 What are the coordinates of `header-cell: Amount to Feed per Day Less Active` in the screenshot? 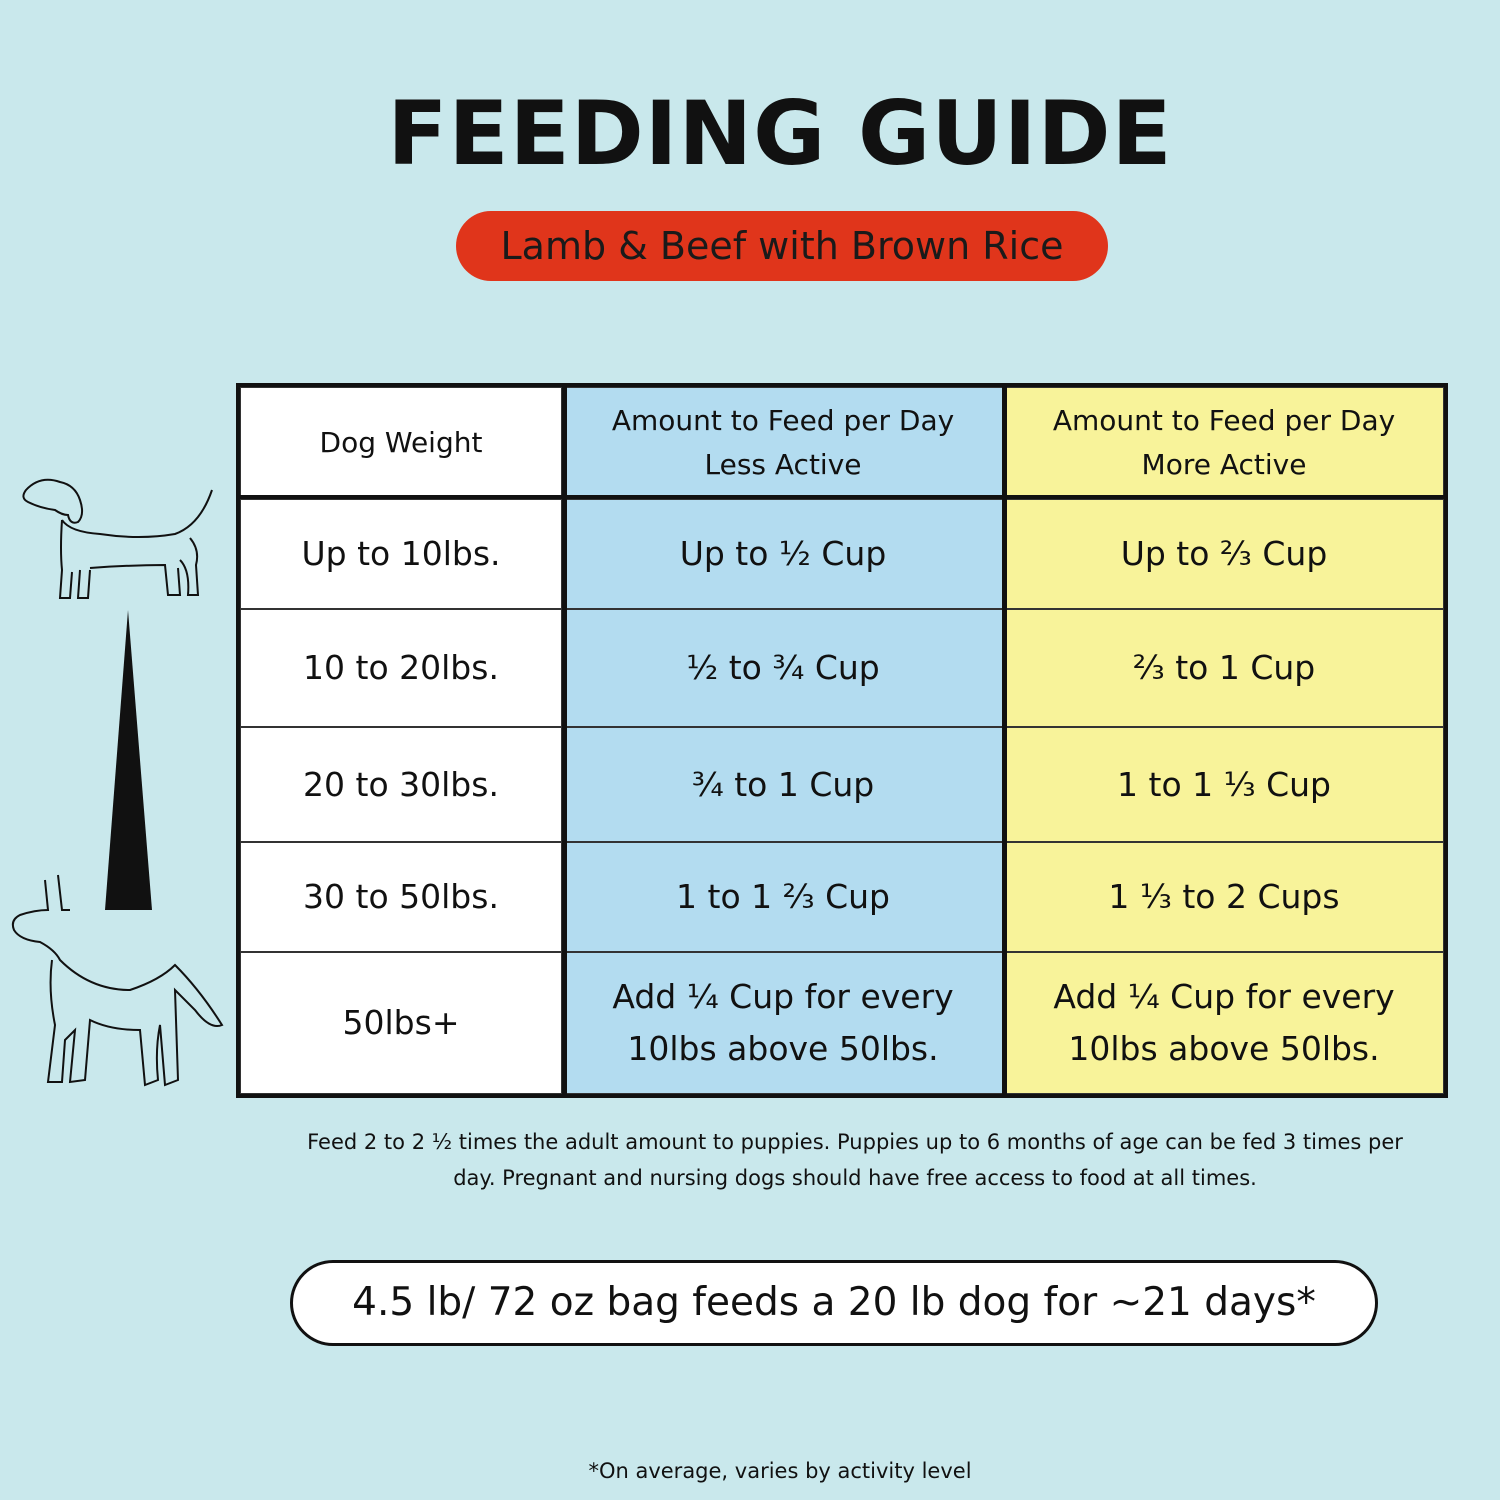 It's located at (783, 443).